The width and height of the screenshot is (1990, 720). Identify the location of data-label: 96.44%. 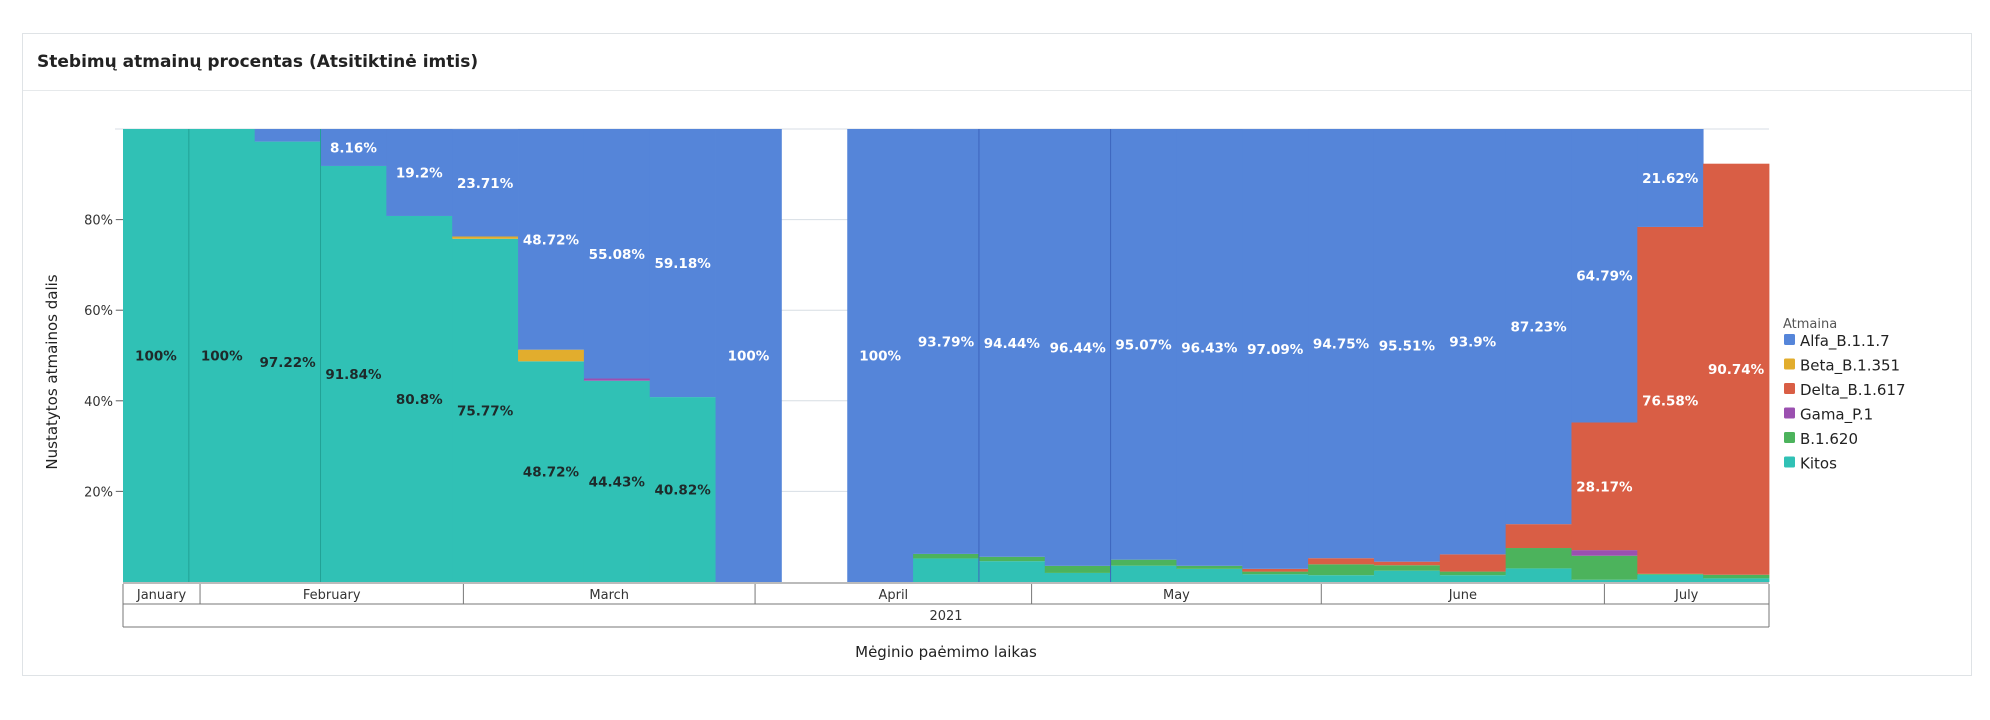
(1078, 348).